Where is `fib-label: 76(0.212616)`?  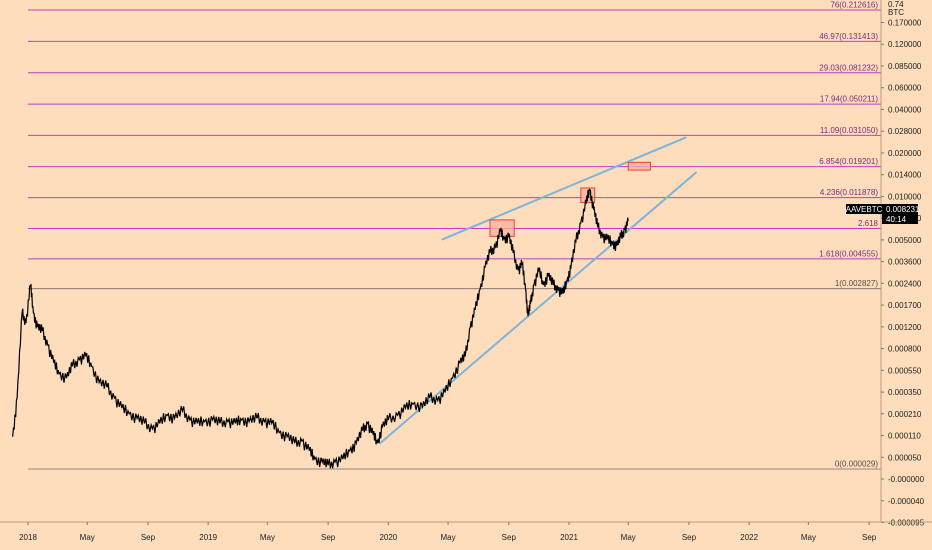 fib-label: 76(0.212616) is located at coordinates (854, 5).